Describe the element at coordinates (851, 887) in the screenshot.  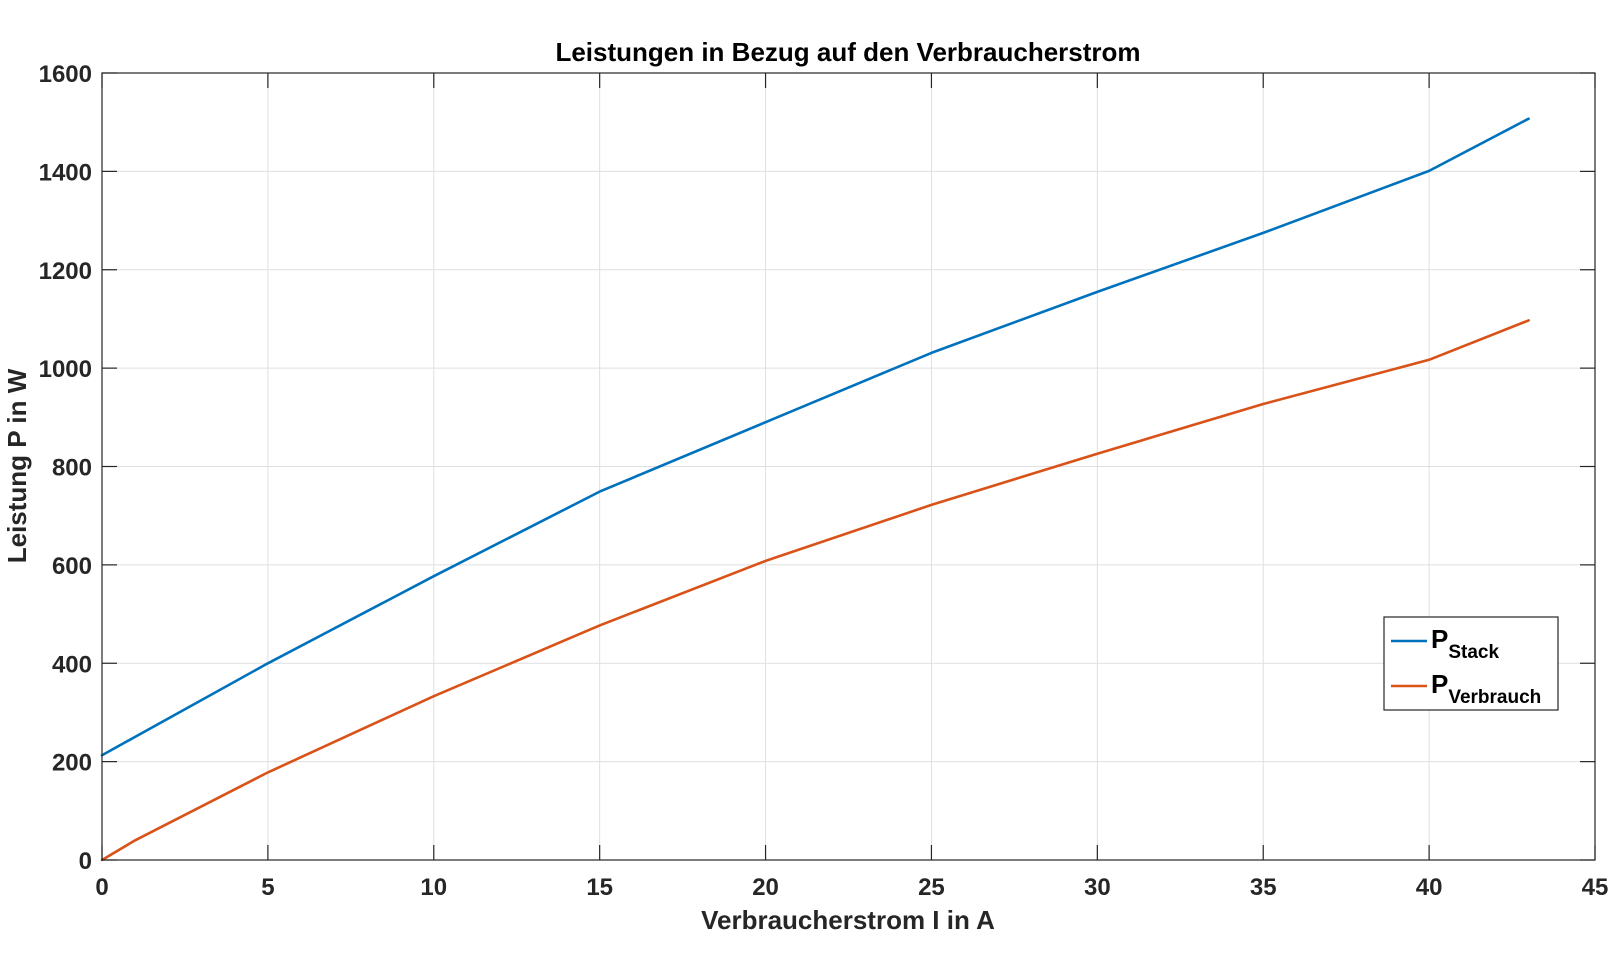
I see `x-tick-labels: 0 5 10 15 20 25 30 35 40 45` at that location.